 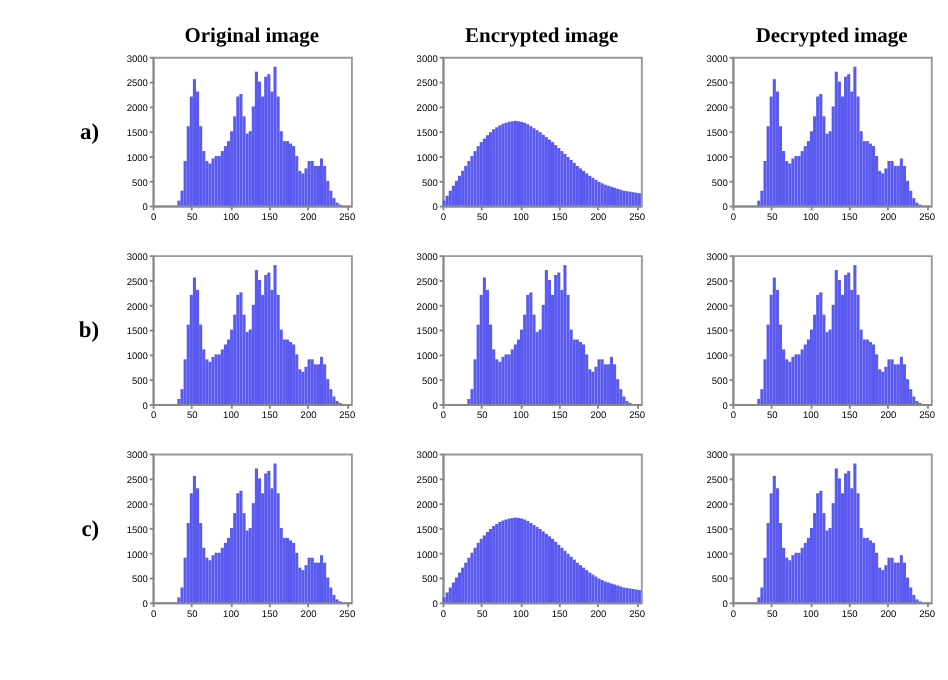 What do you see at coordinates (90, 529) in the screenshot?
I see `text: c)` at bounding box center [90, 529].